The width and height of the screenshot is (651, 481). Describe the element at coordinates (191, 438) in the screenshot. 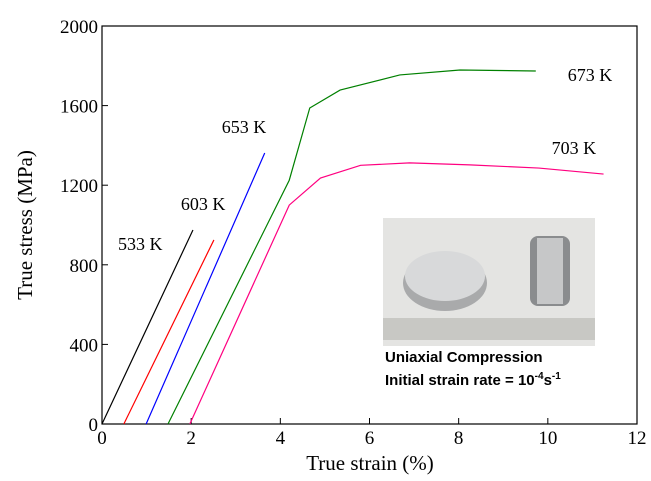

I see `x-tick-label: 2` at that location.